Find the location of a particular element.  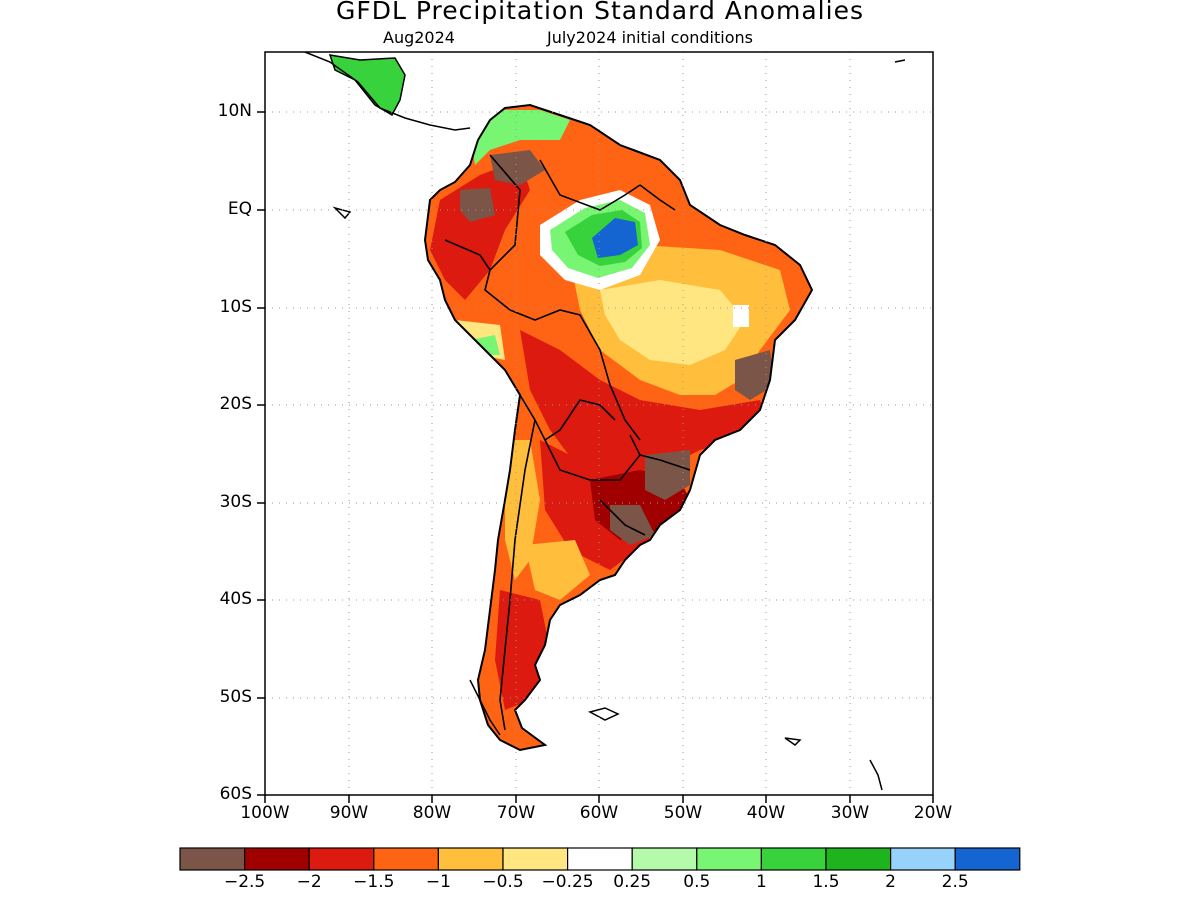

colorbar-tick-label: 0.5 is located at coordinates (697, 882).